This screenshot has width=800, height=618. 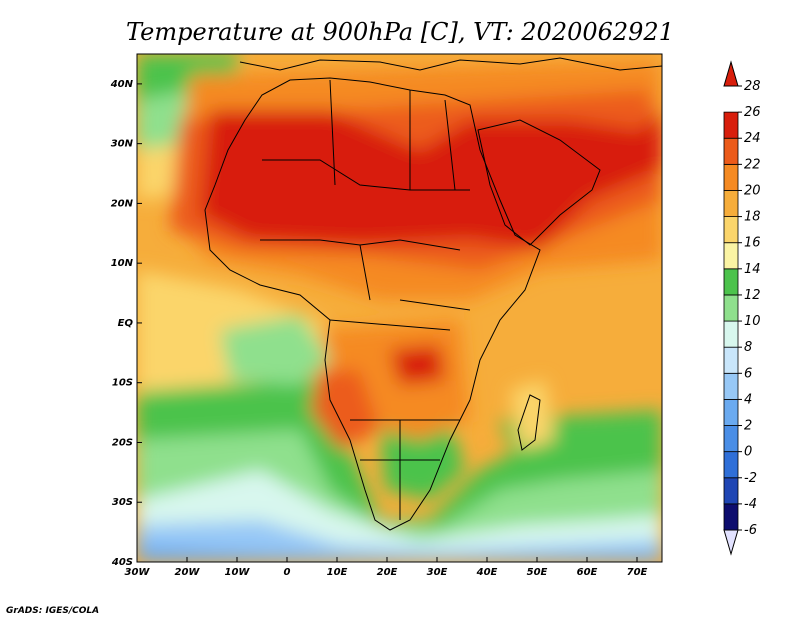 What do you see at coordinates (188, 572) in the screenshot?
I see `lon-tick-label: 20W` at bounding box center [188, 572].